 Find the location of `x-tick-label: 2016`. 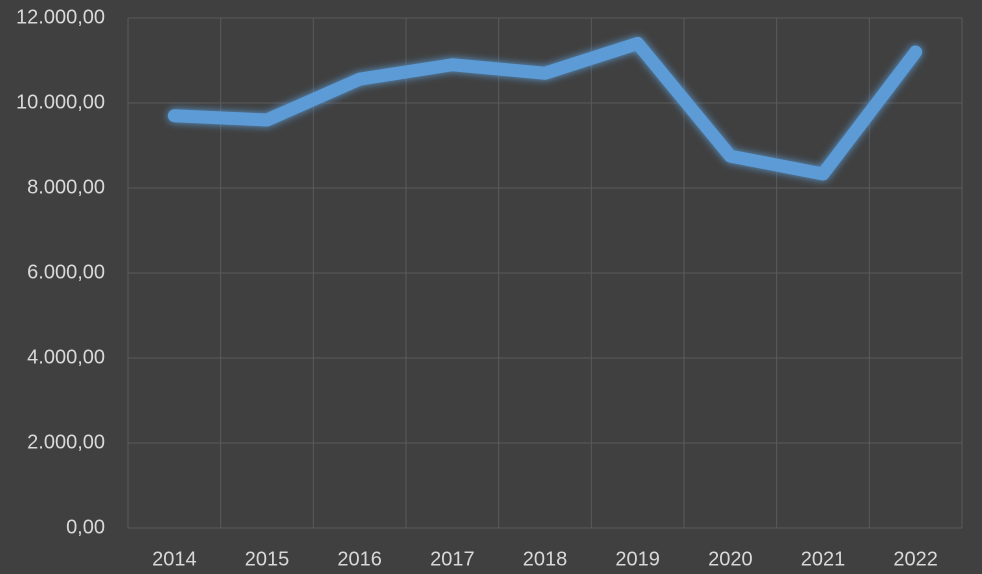

x-tick-label: 2016 is located at coordinates (359, 559).